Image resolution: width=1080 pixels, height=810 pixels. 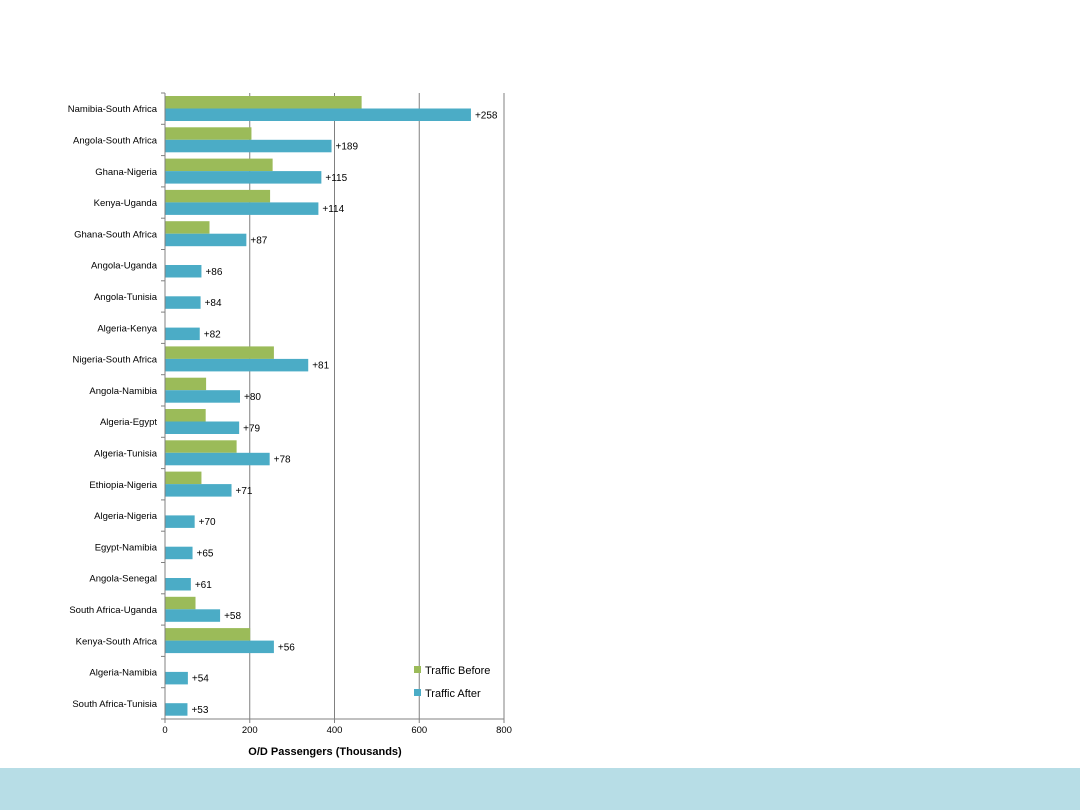 I want to click on slide-footer-band, so click(x=540, y=789).